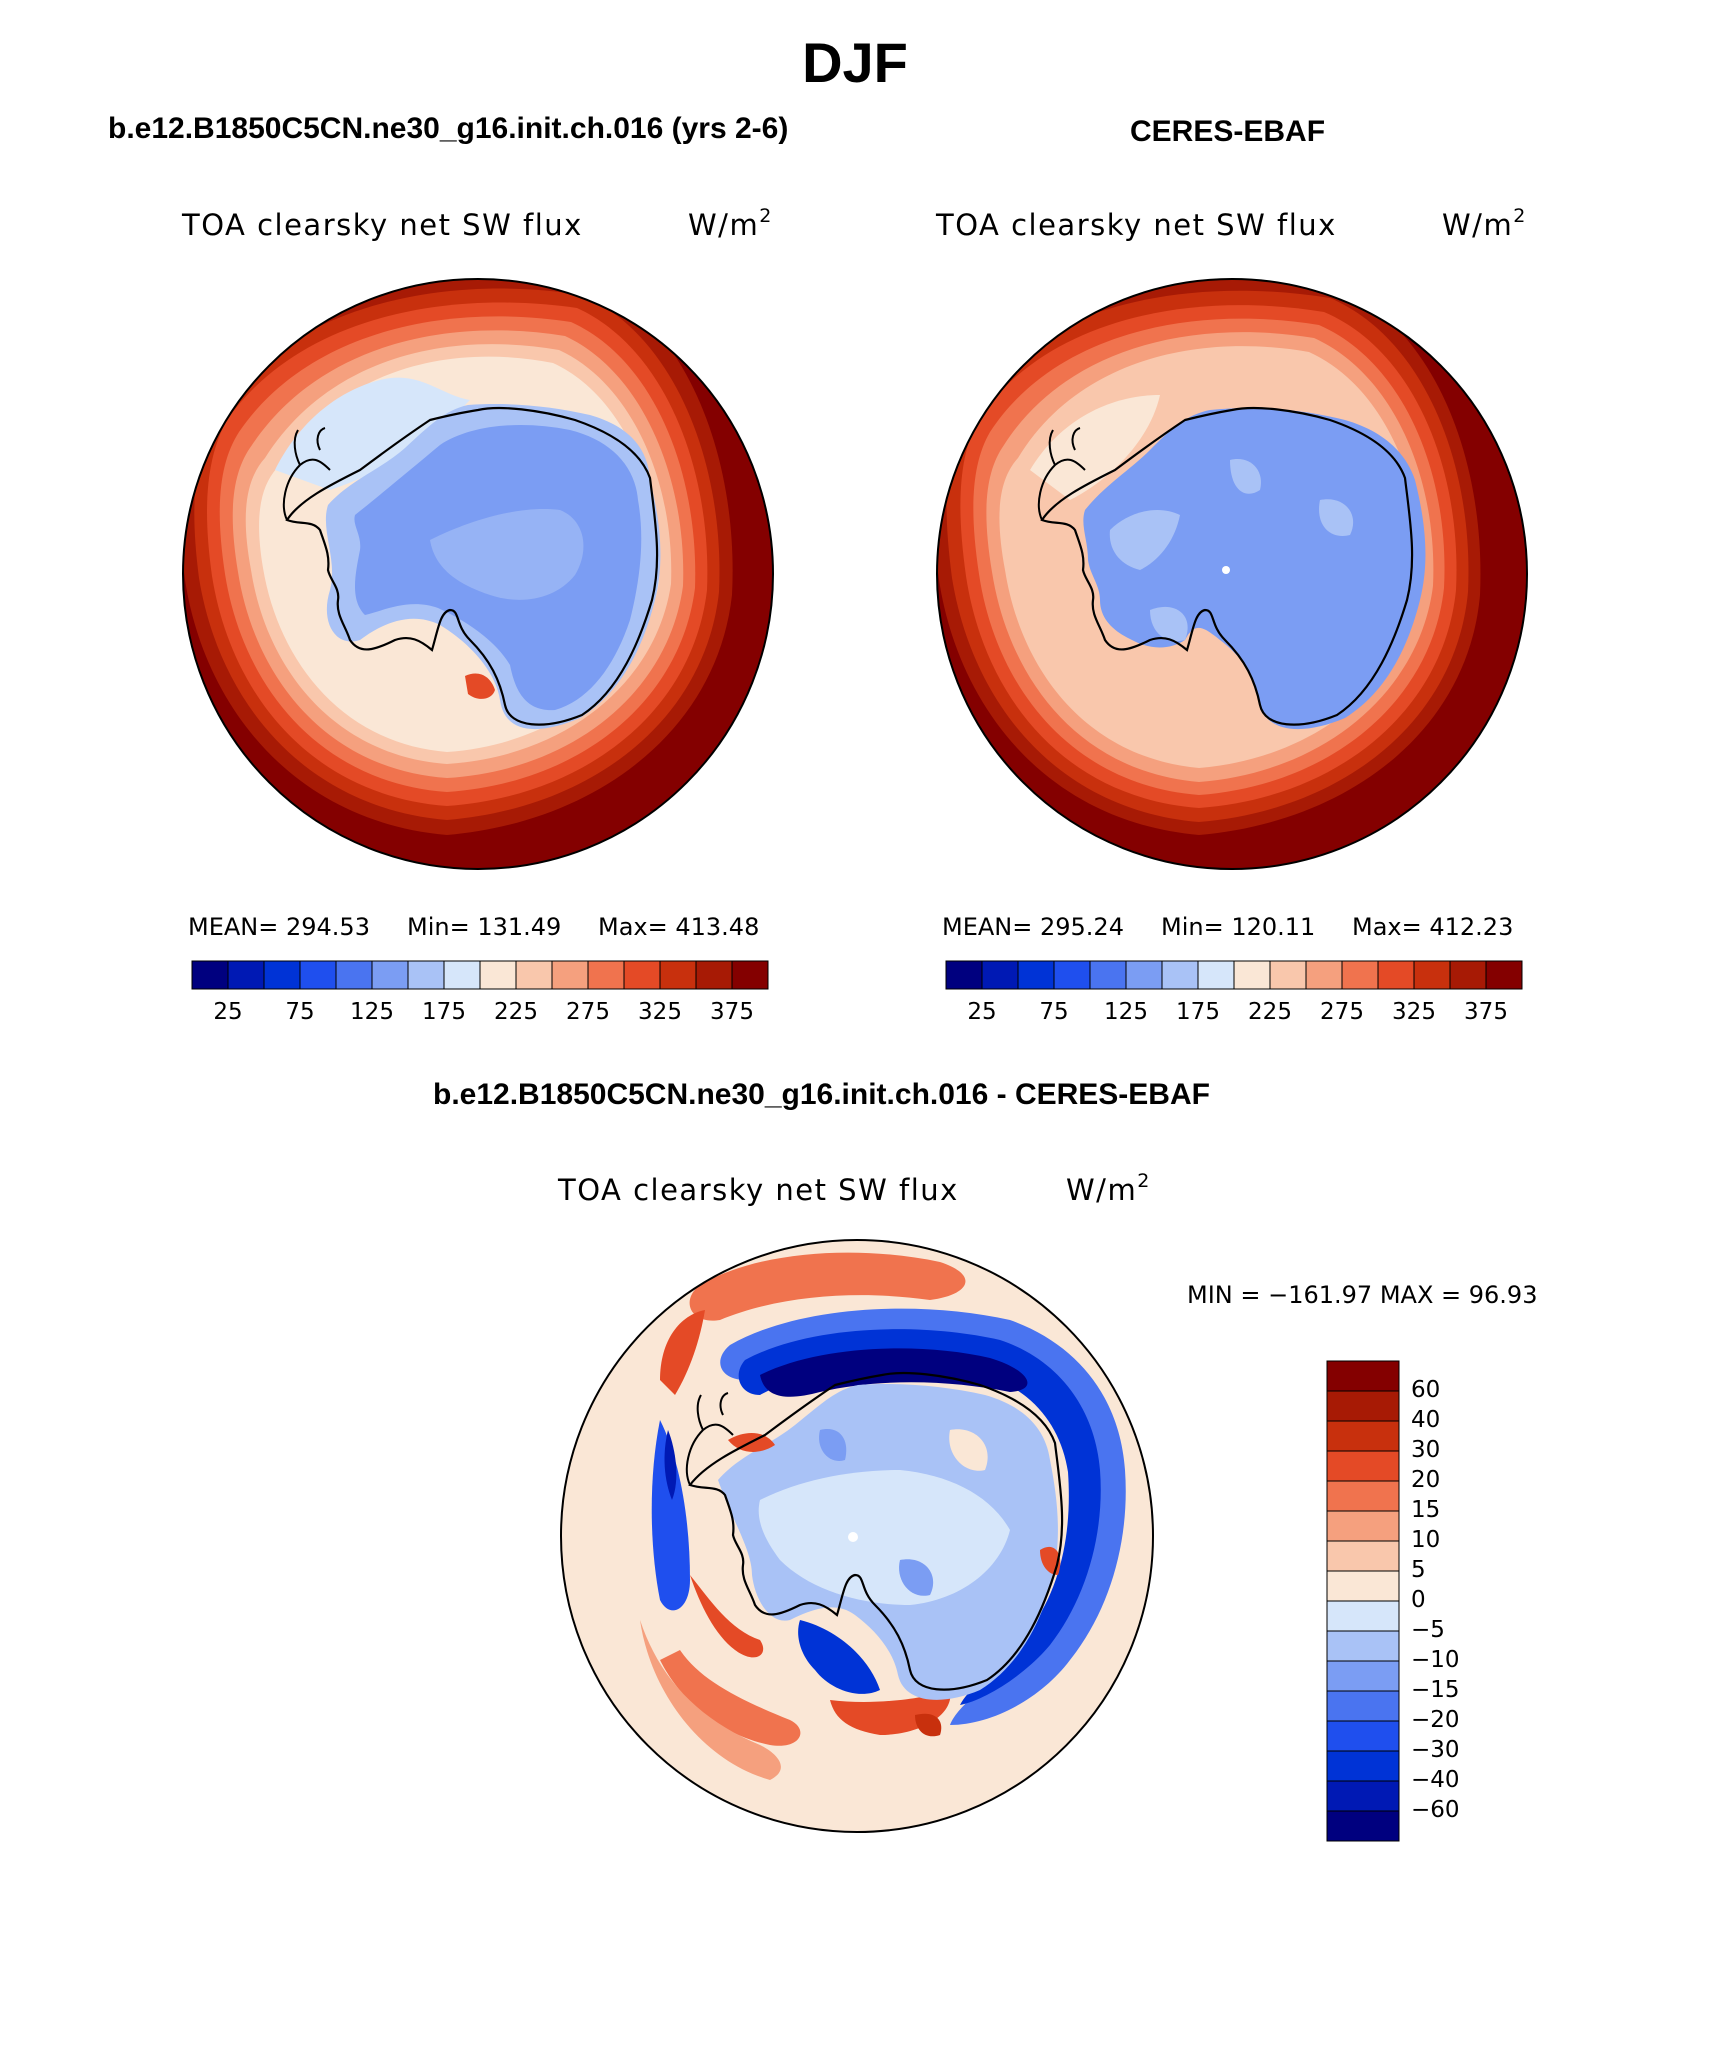 The height and width of the screenshot is (2061, 1710). What do you see at coordinates (1426, 1390) in the screenshot?
I see `colorbar-tick-label: 60` at bounding box center [1426, 1390].